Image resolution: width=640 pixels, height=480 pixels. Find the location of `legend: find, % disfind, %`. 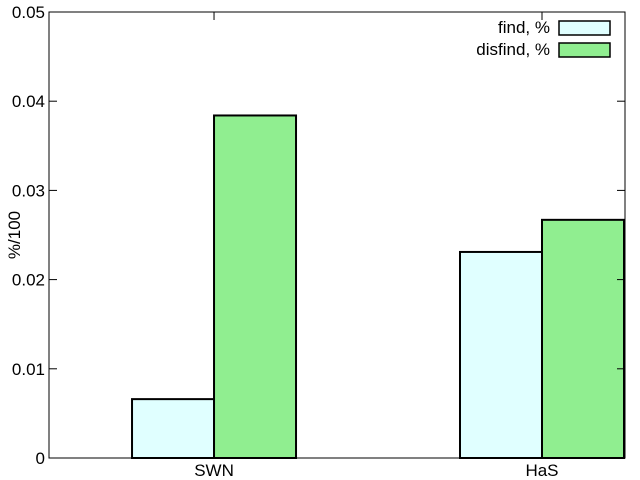

legend: find, % disfind, % is located at coordinates (543, 38).